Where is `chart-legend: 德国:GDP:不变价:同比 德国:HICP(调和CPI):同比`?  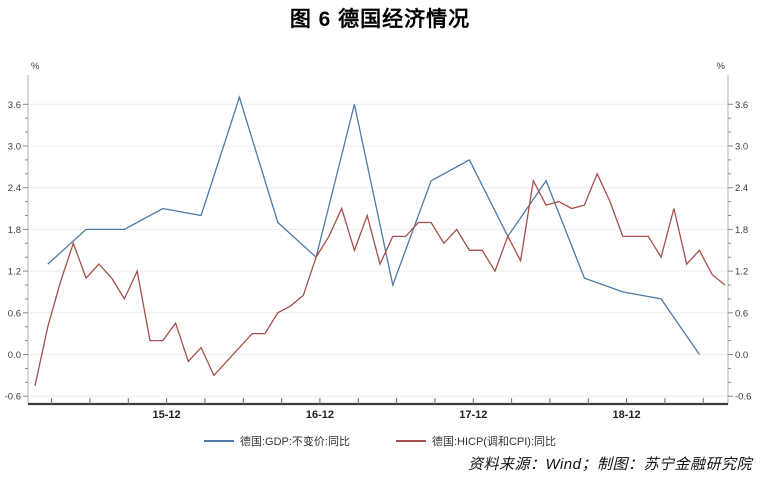
chart-legend: 德国:GDP:不变价:同比 德国:HICP(调和CPI):同比 is located at coordinates (380, 441).